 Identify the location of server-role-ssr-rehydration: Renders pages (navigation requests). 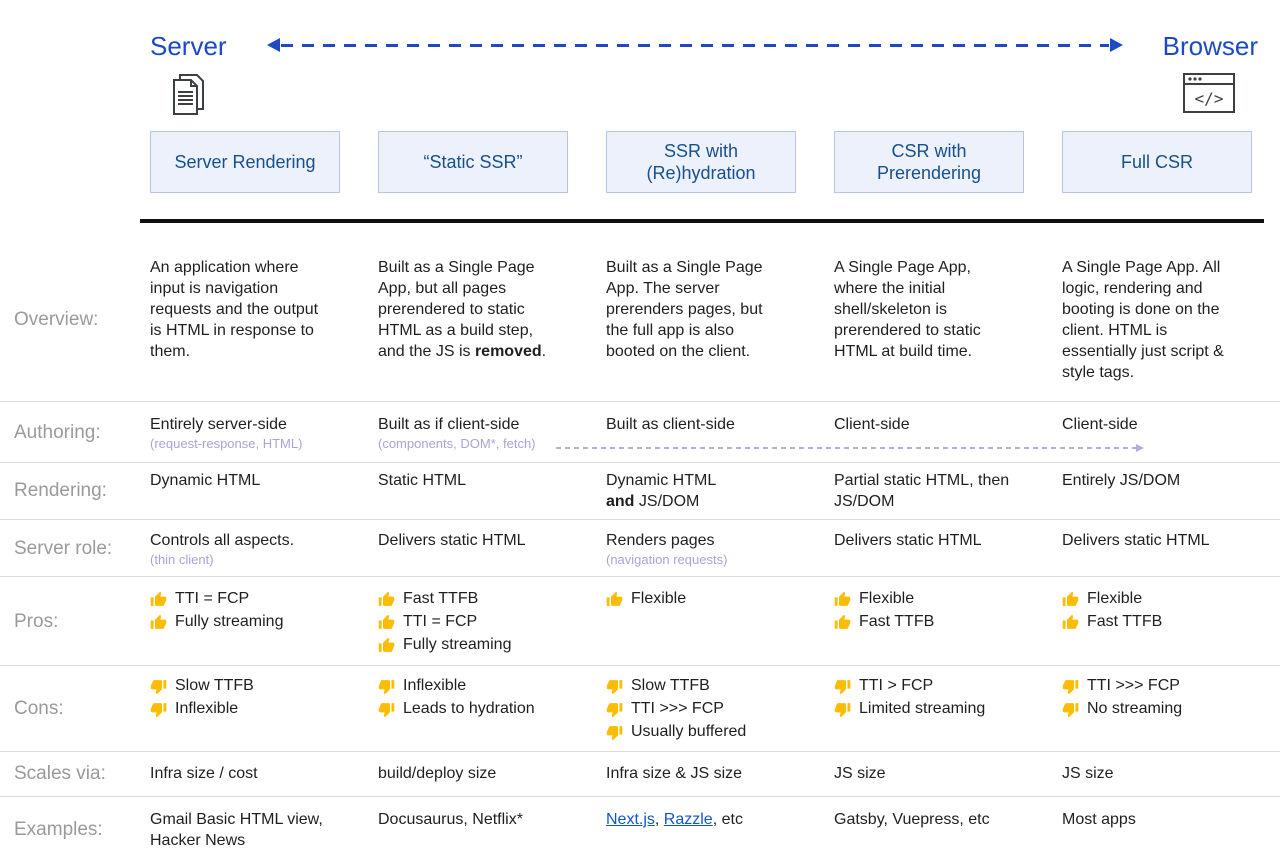
(710, 549).